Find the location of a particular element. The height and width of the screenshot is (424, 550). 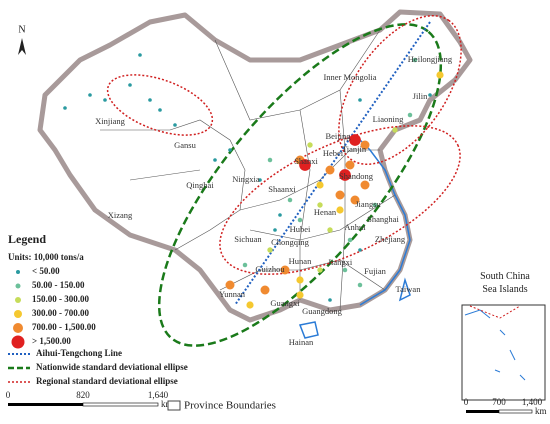

legend-line-label: Aihui-Tengchong Line is located at coordinates (79, 353).